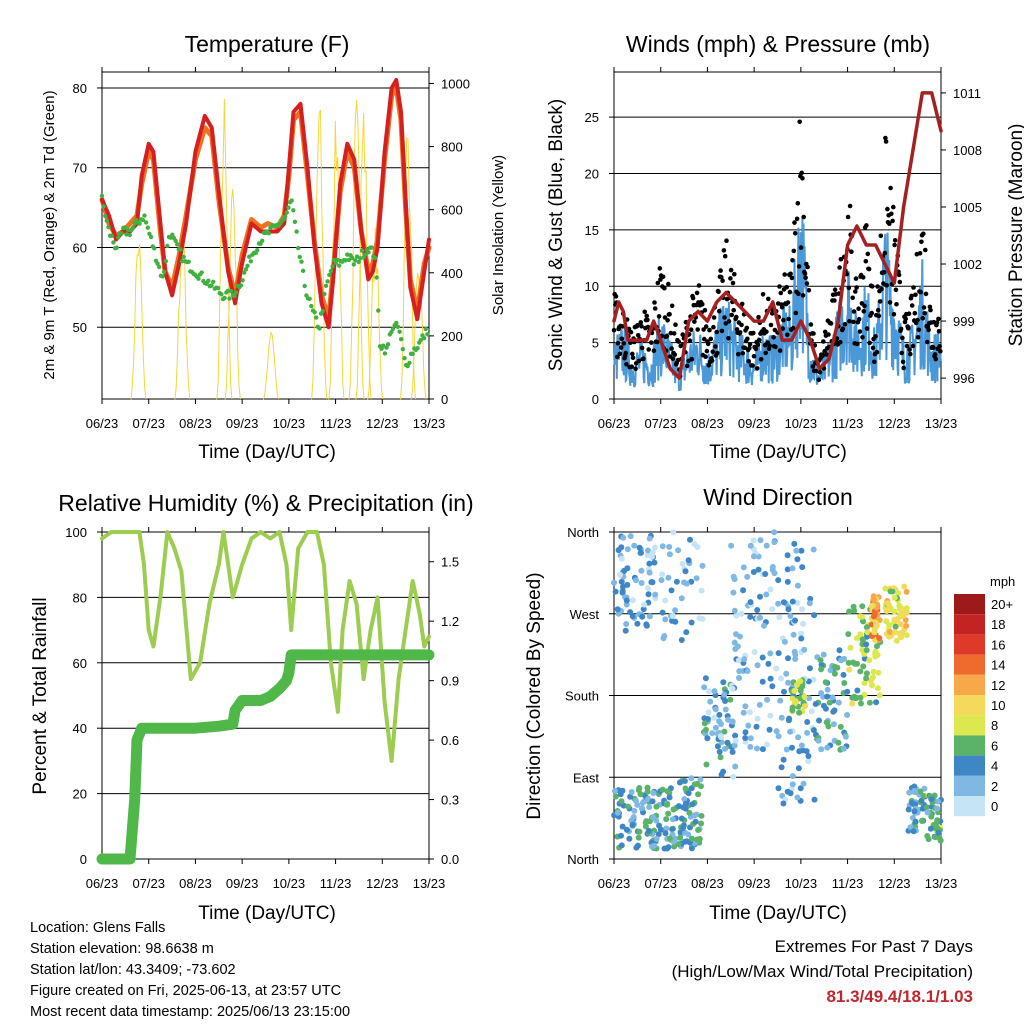 This screenshot has height=1024, width=1024. What do you see at coordinates (848, 423) in the screenshot?
I see `winds-x-tick-label: 11/23` at bounding box center [848, 423].